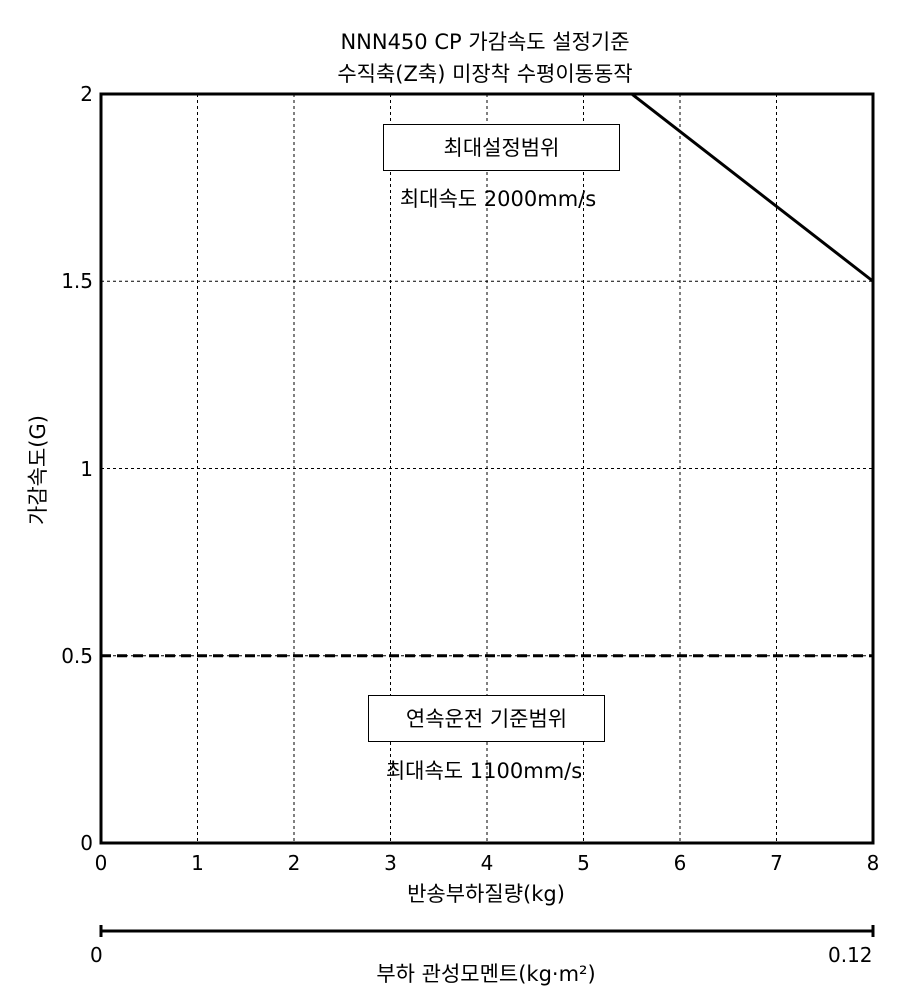 This screenshot has width=910, height=1005. I want to click on x-tick-label: 7, so click(776, 863).